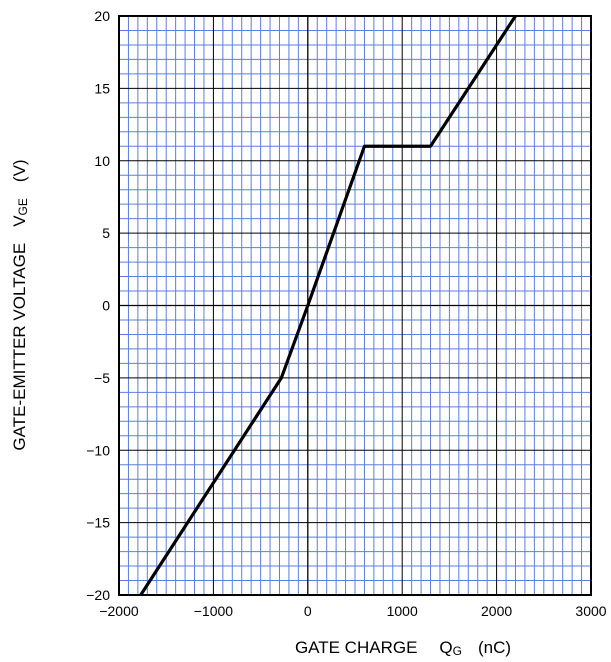  I want to click on y-axis-title: GATE-EMITTER VOLTAGE VGE (V), so click(20, 304).